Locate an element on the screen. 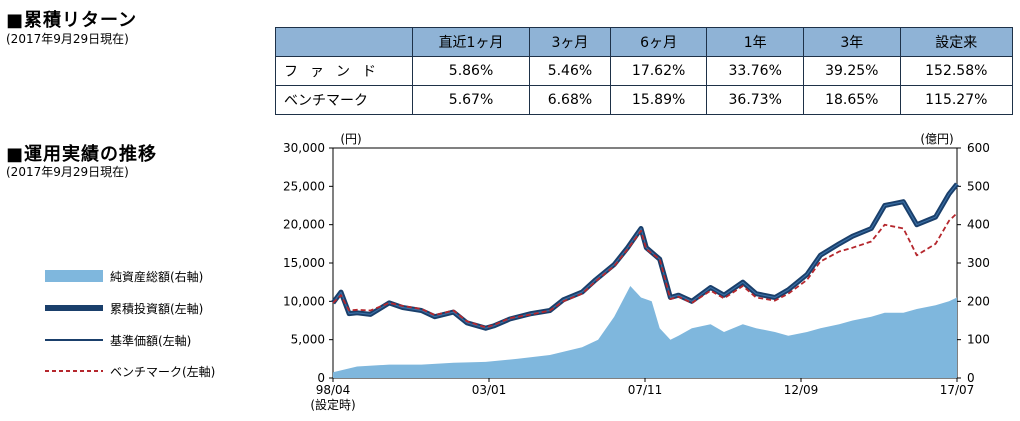 The width and height of the screenshot is (1020, 421). returns-row-label: ベンチマーク is located at coordinates (344, 100).